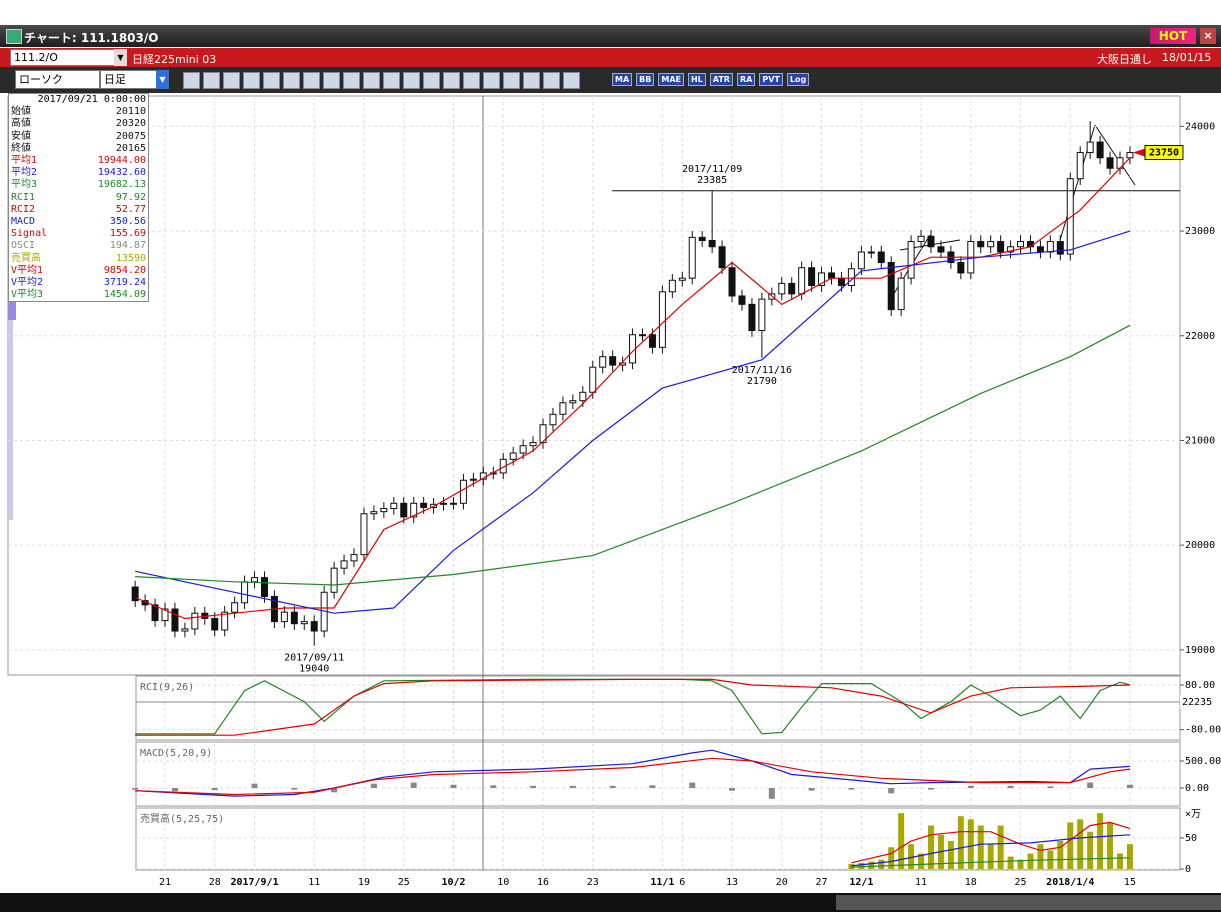  I want to click on hot-button: HOT, so click(1173, 36).